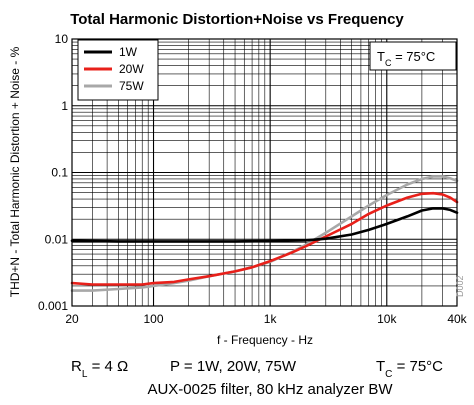 This screenshot has width=474, height=405. I want to click on x-tick-label: 20, so click(72, 319).